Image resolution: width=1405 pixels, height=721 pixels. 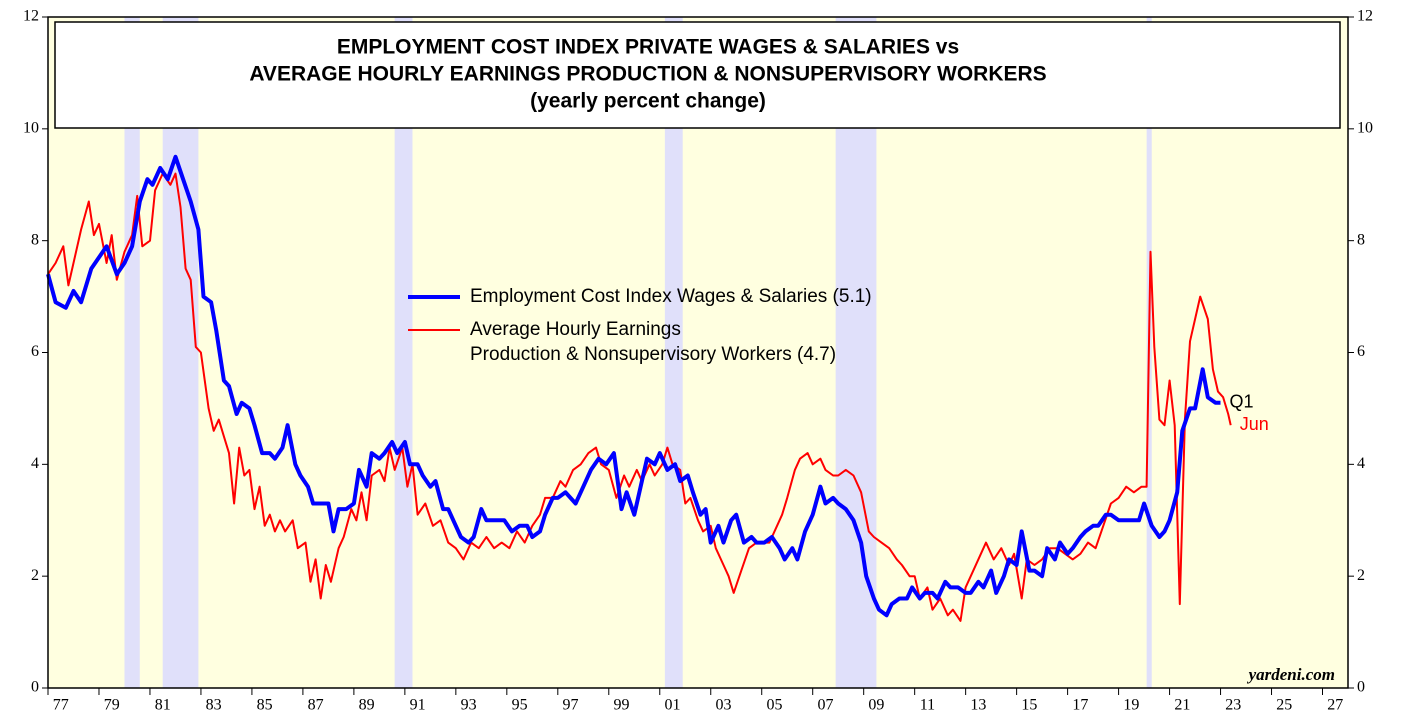 What do you see at coordinates (1080, 705) in the screenshot?
I see `x-tick-label: 17` at bounding box center [1080, 705].